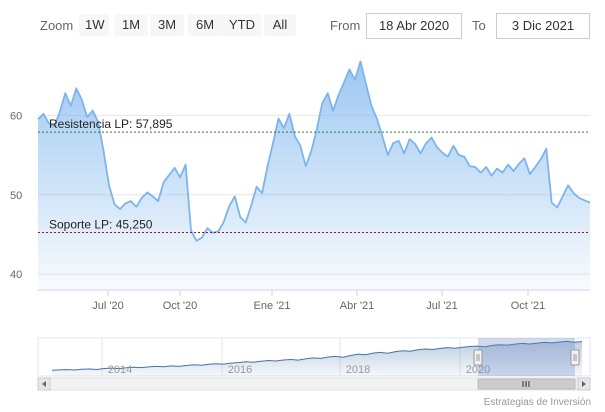 Image resolution: width=605 pixels, height=412 pixels. Describe the element at coordinates (358, 370) in the screenshot. I see `navigator-tick-label: 2018` at that location.